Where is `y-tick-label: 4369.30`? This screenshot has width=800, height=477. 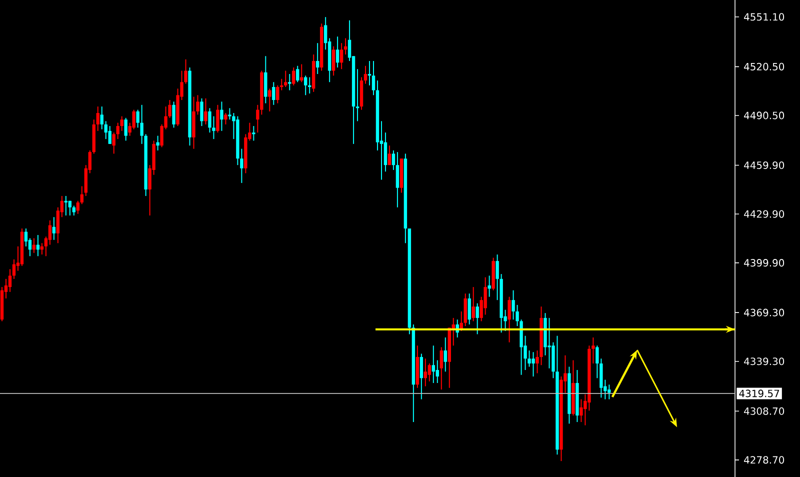 y-tick-label: 4369.30 is located at coordinates (764, 312).